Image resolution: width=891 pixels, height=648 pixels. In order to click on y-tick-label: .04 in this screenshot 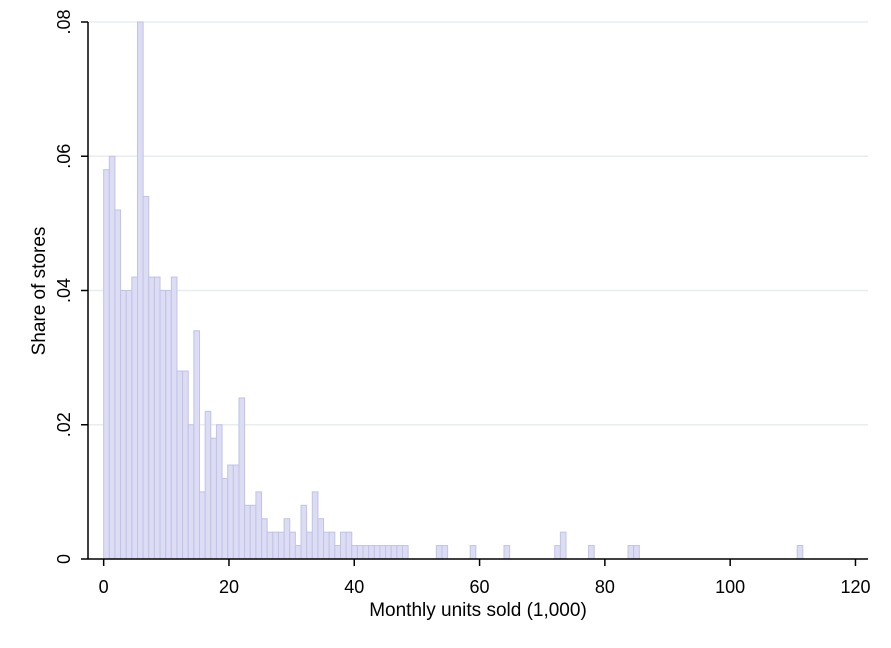, I will do `click(64, 290)`.